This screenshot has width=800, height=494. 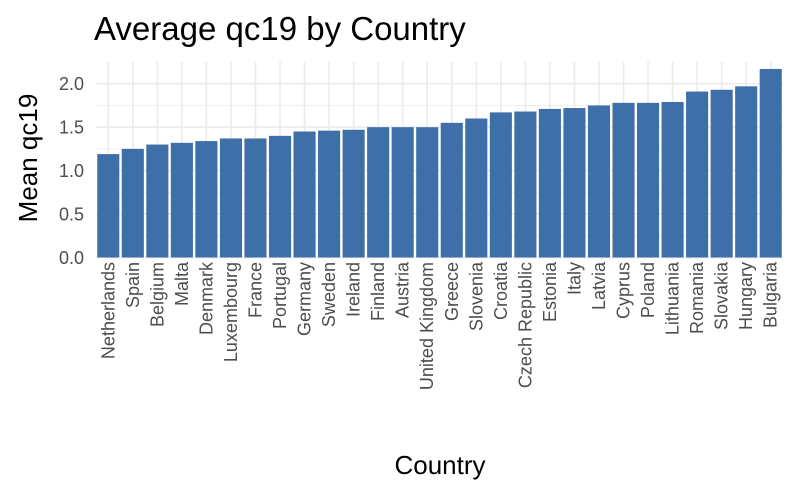 I want to click on x-tick-label: Denmark, so click(x=206, y=298).